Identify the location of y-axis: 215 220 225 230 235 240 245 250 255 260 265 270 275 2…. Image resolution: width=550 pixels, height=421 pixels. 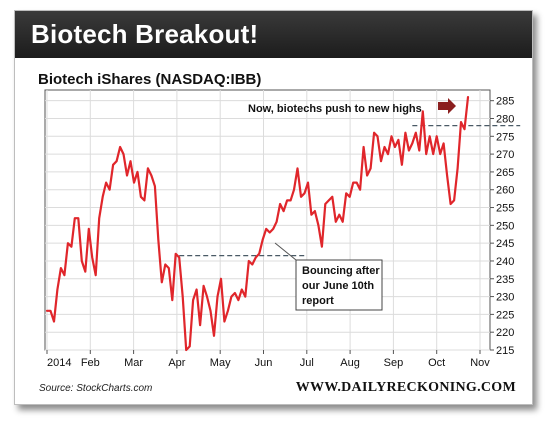
(502, 226).